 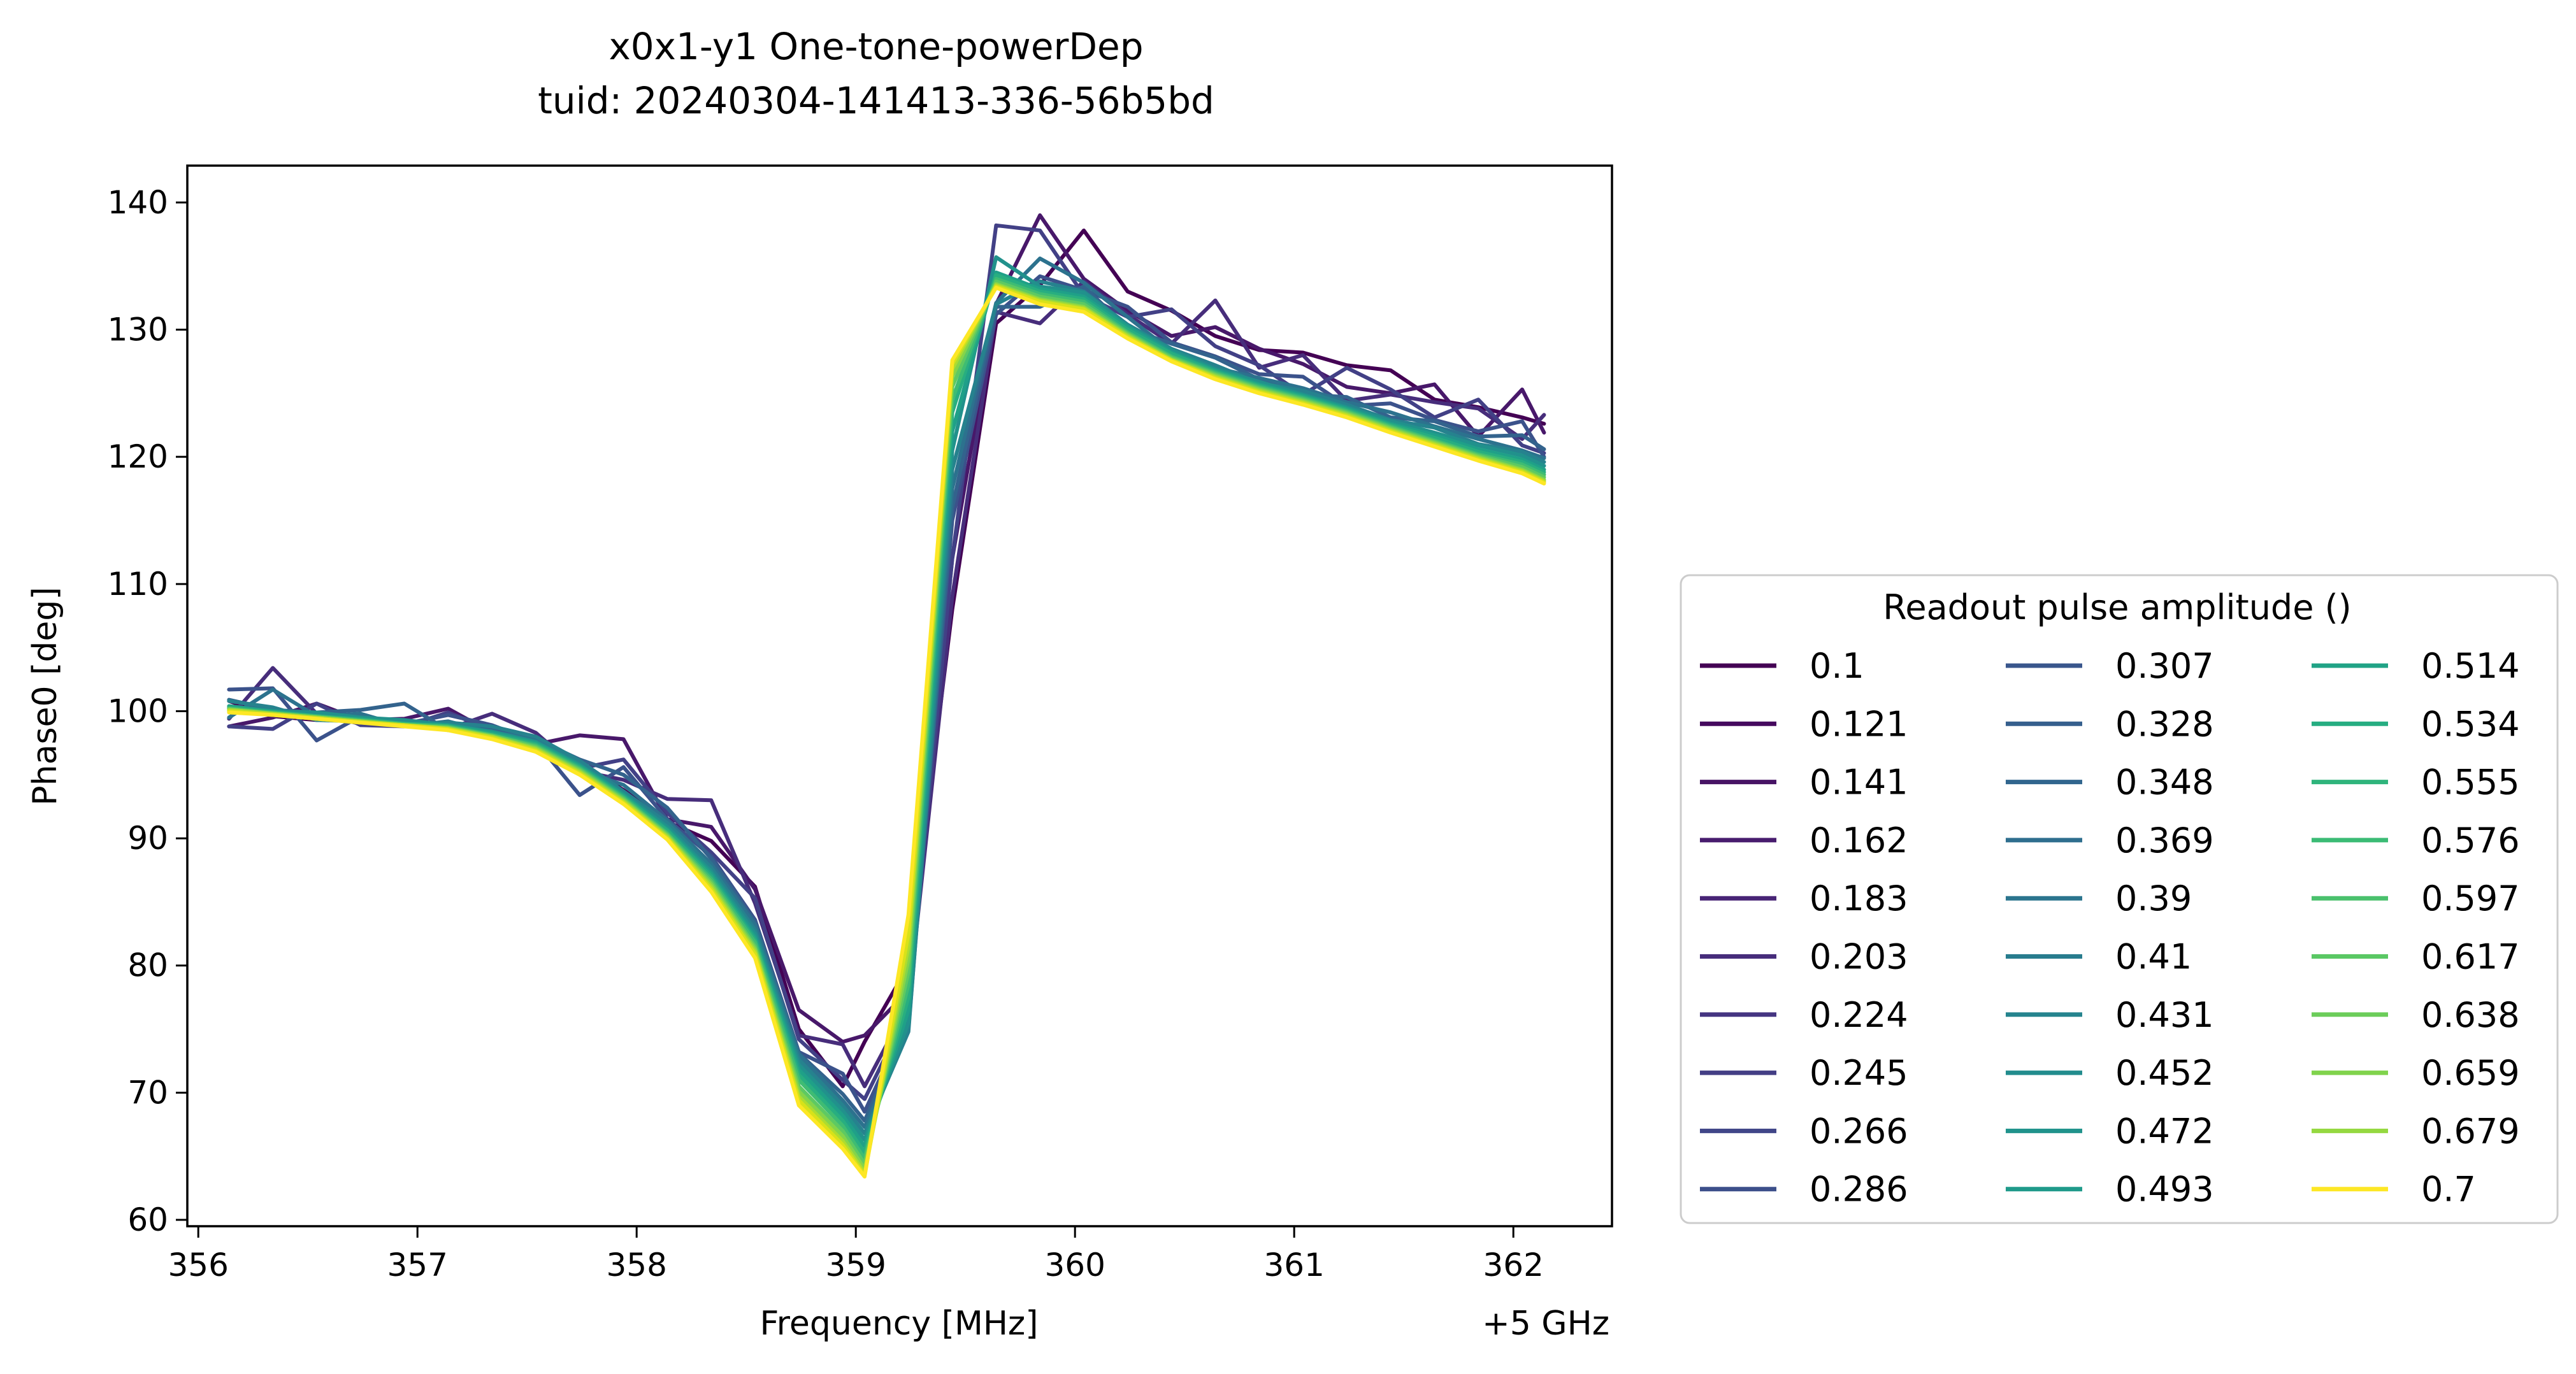 What do you see at coordinates (147, 1219) in the screenshot?
I see `y-tick-label: 60` at bounding box center [147, 1219].